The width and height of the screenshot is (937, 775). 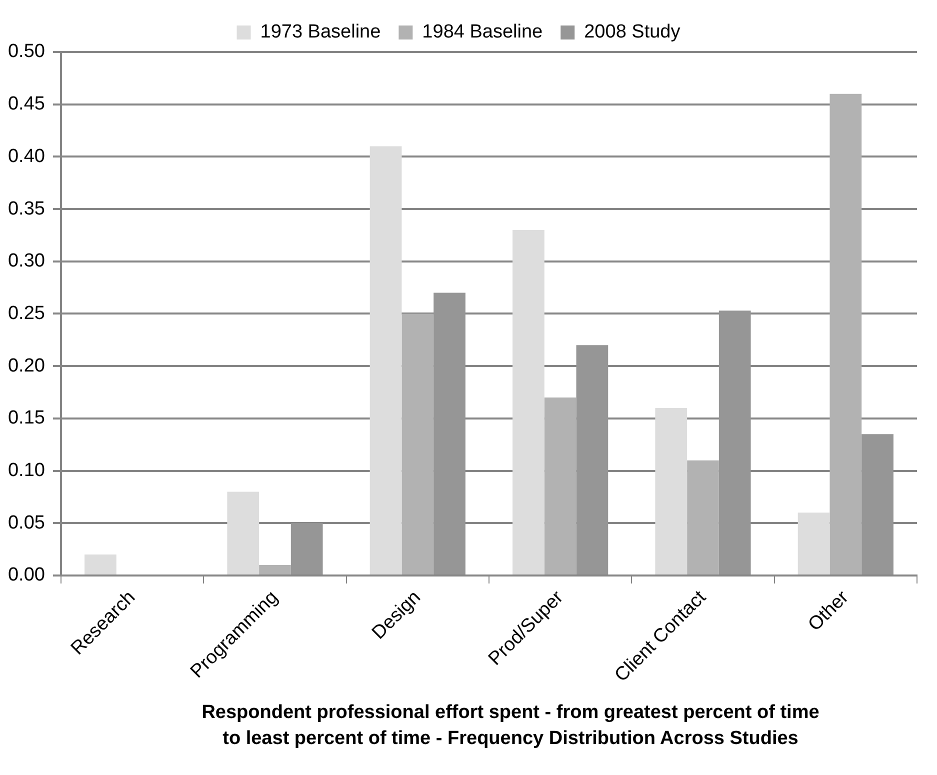 I want to click on x-axis-title: Respondent professional effort spent - from greatest percent of time to least percent of time - Frequency Distribution Across Studies, so click(x=510, y=726).